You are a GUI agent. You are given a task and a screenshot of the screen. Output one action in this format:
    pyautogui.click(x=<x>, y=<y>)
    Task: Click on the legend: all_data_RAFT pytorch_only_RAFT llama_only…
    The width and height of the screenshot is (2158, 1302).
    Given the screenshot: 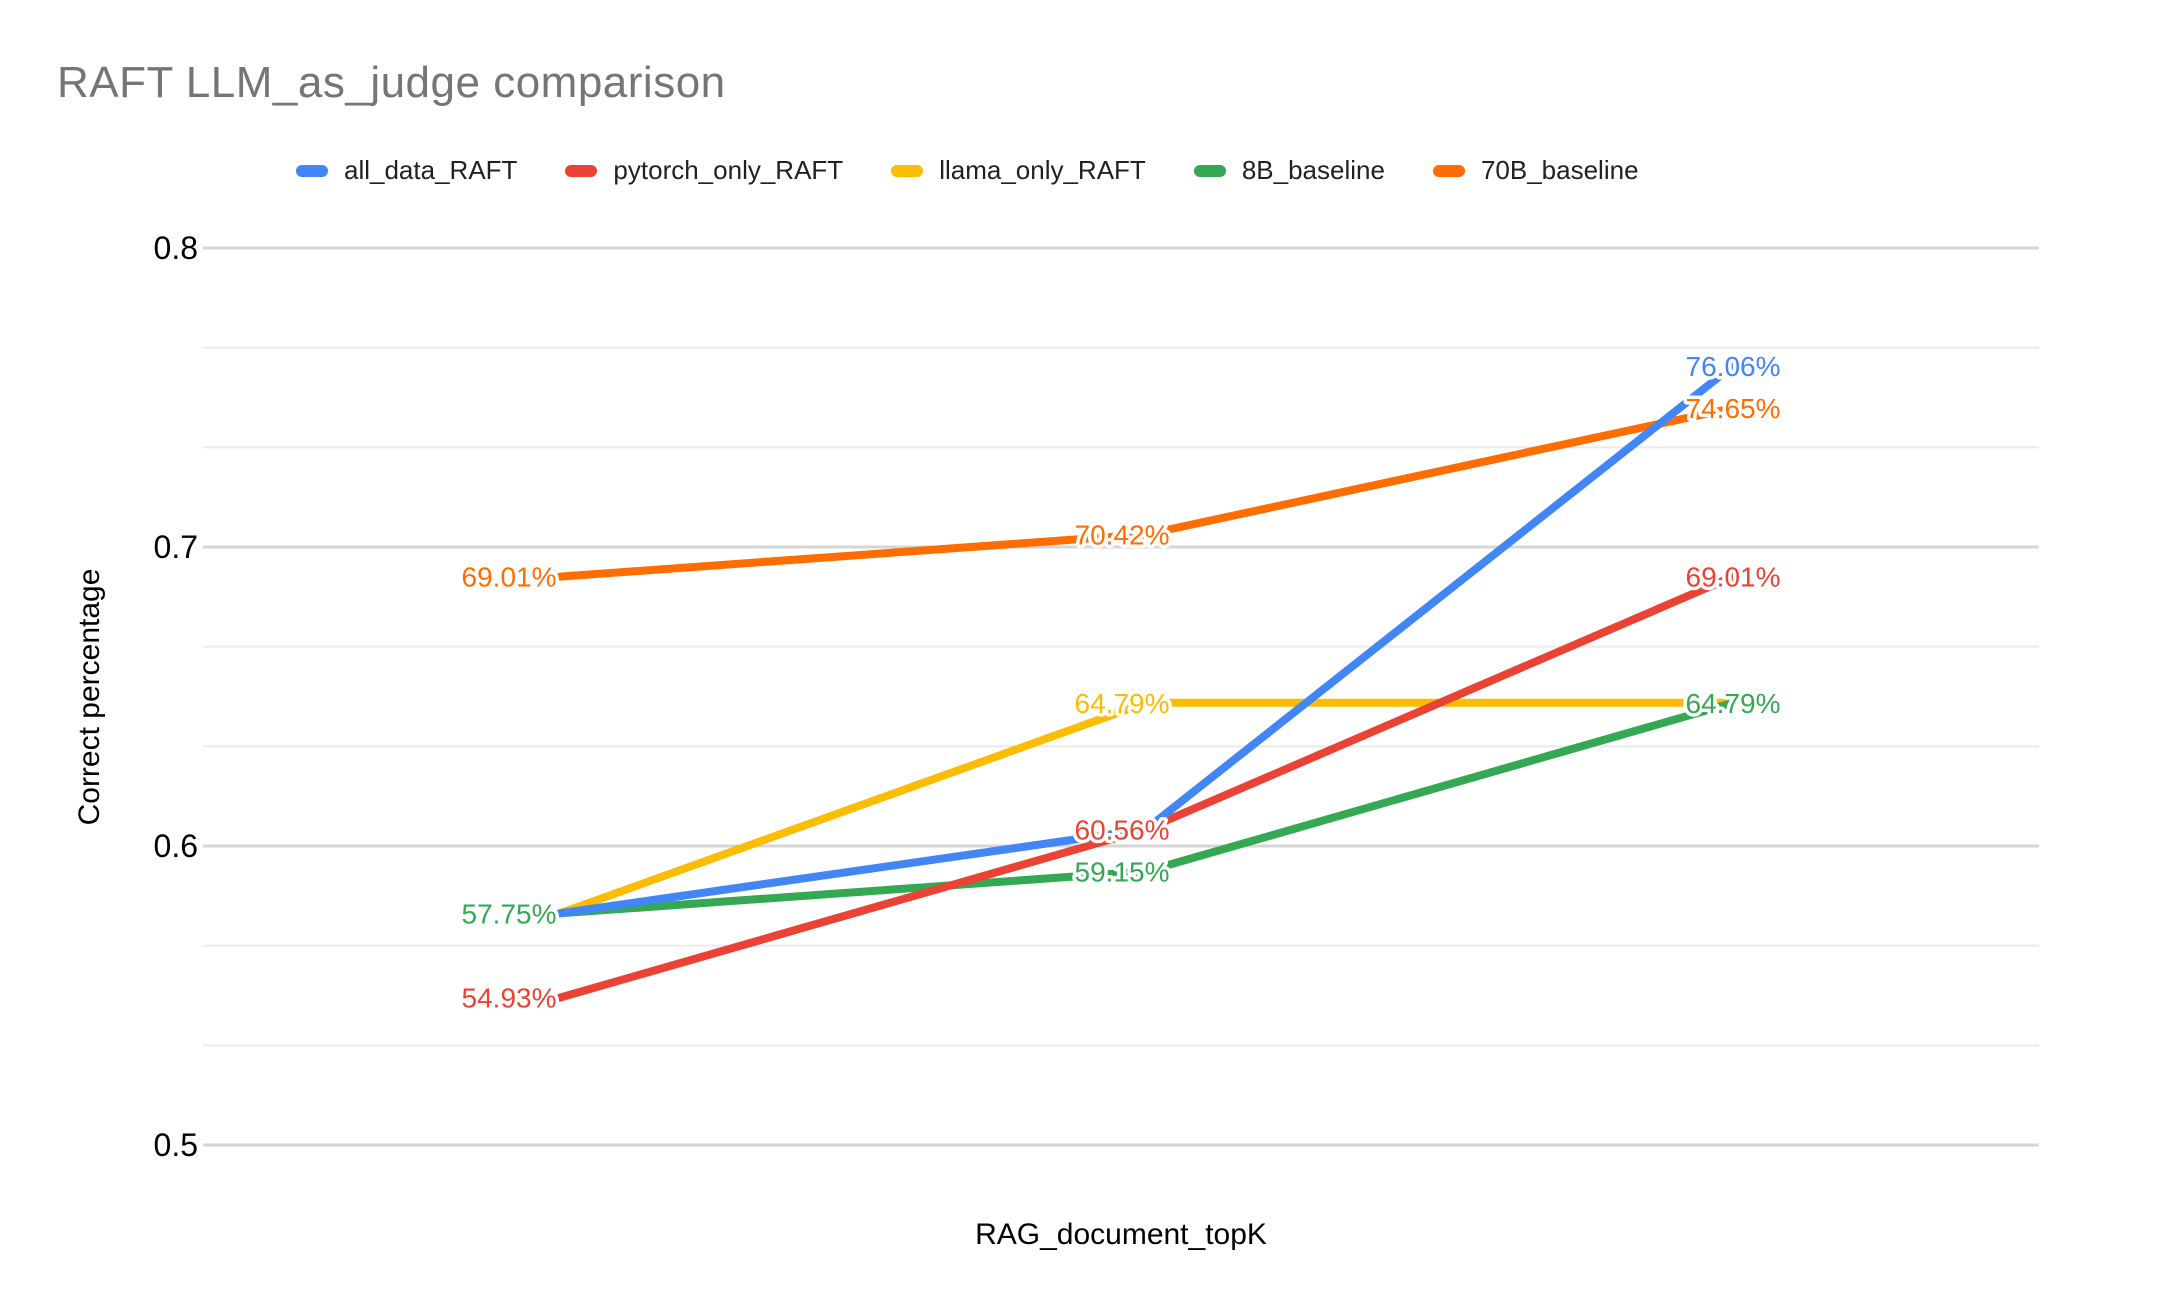 What is the action you would take?
    pyautogui.click(x=967, y=170)
    